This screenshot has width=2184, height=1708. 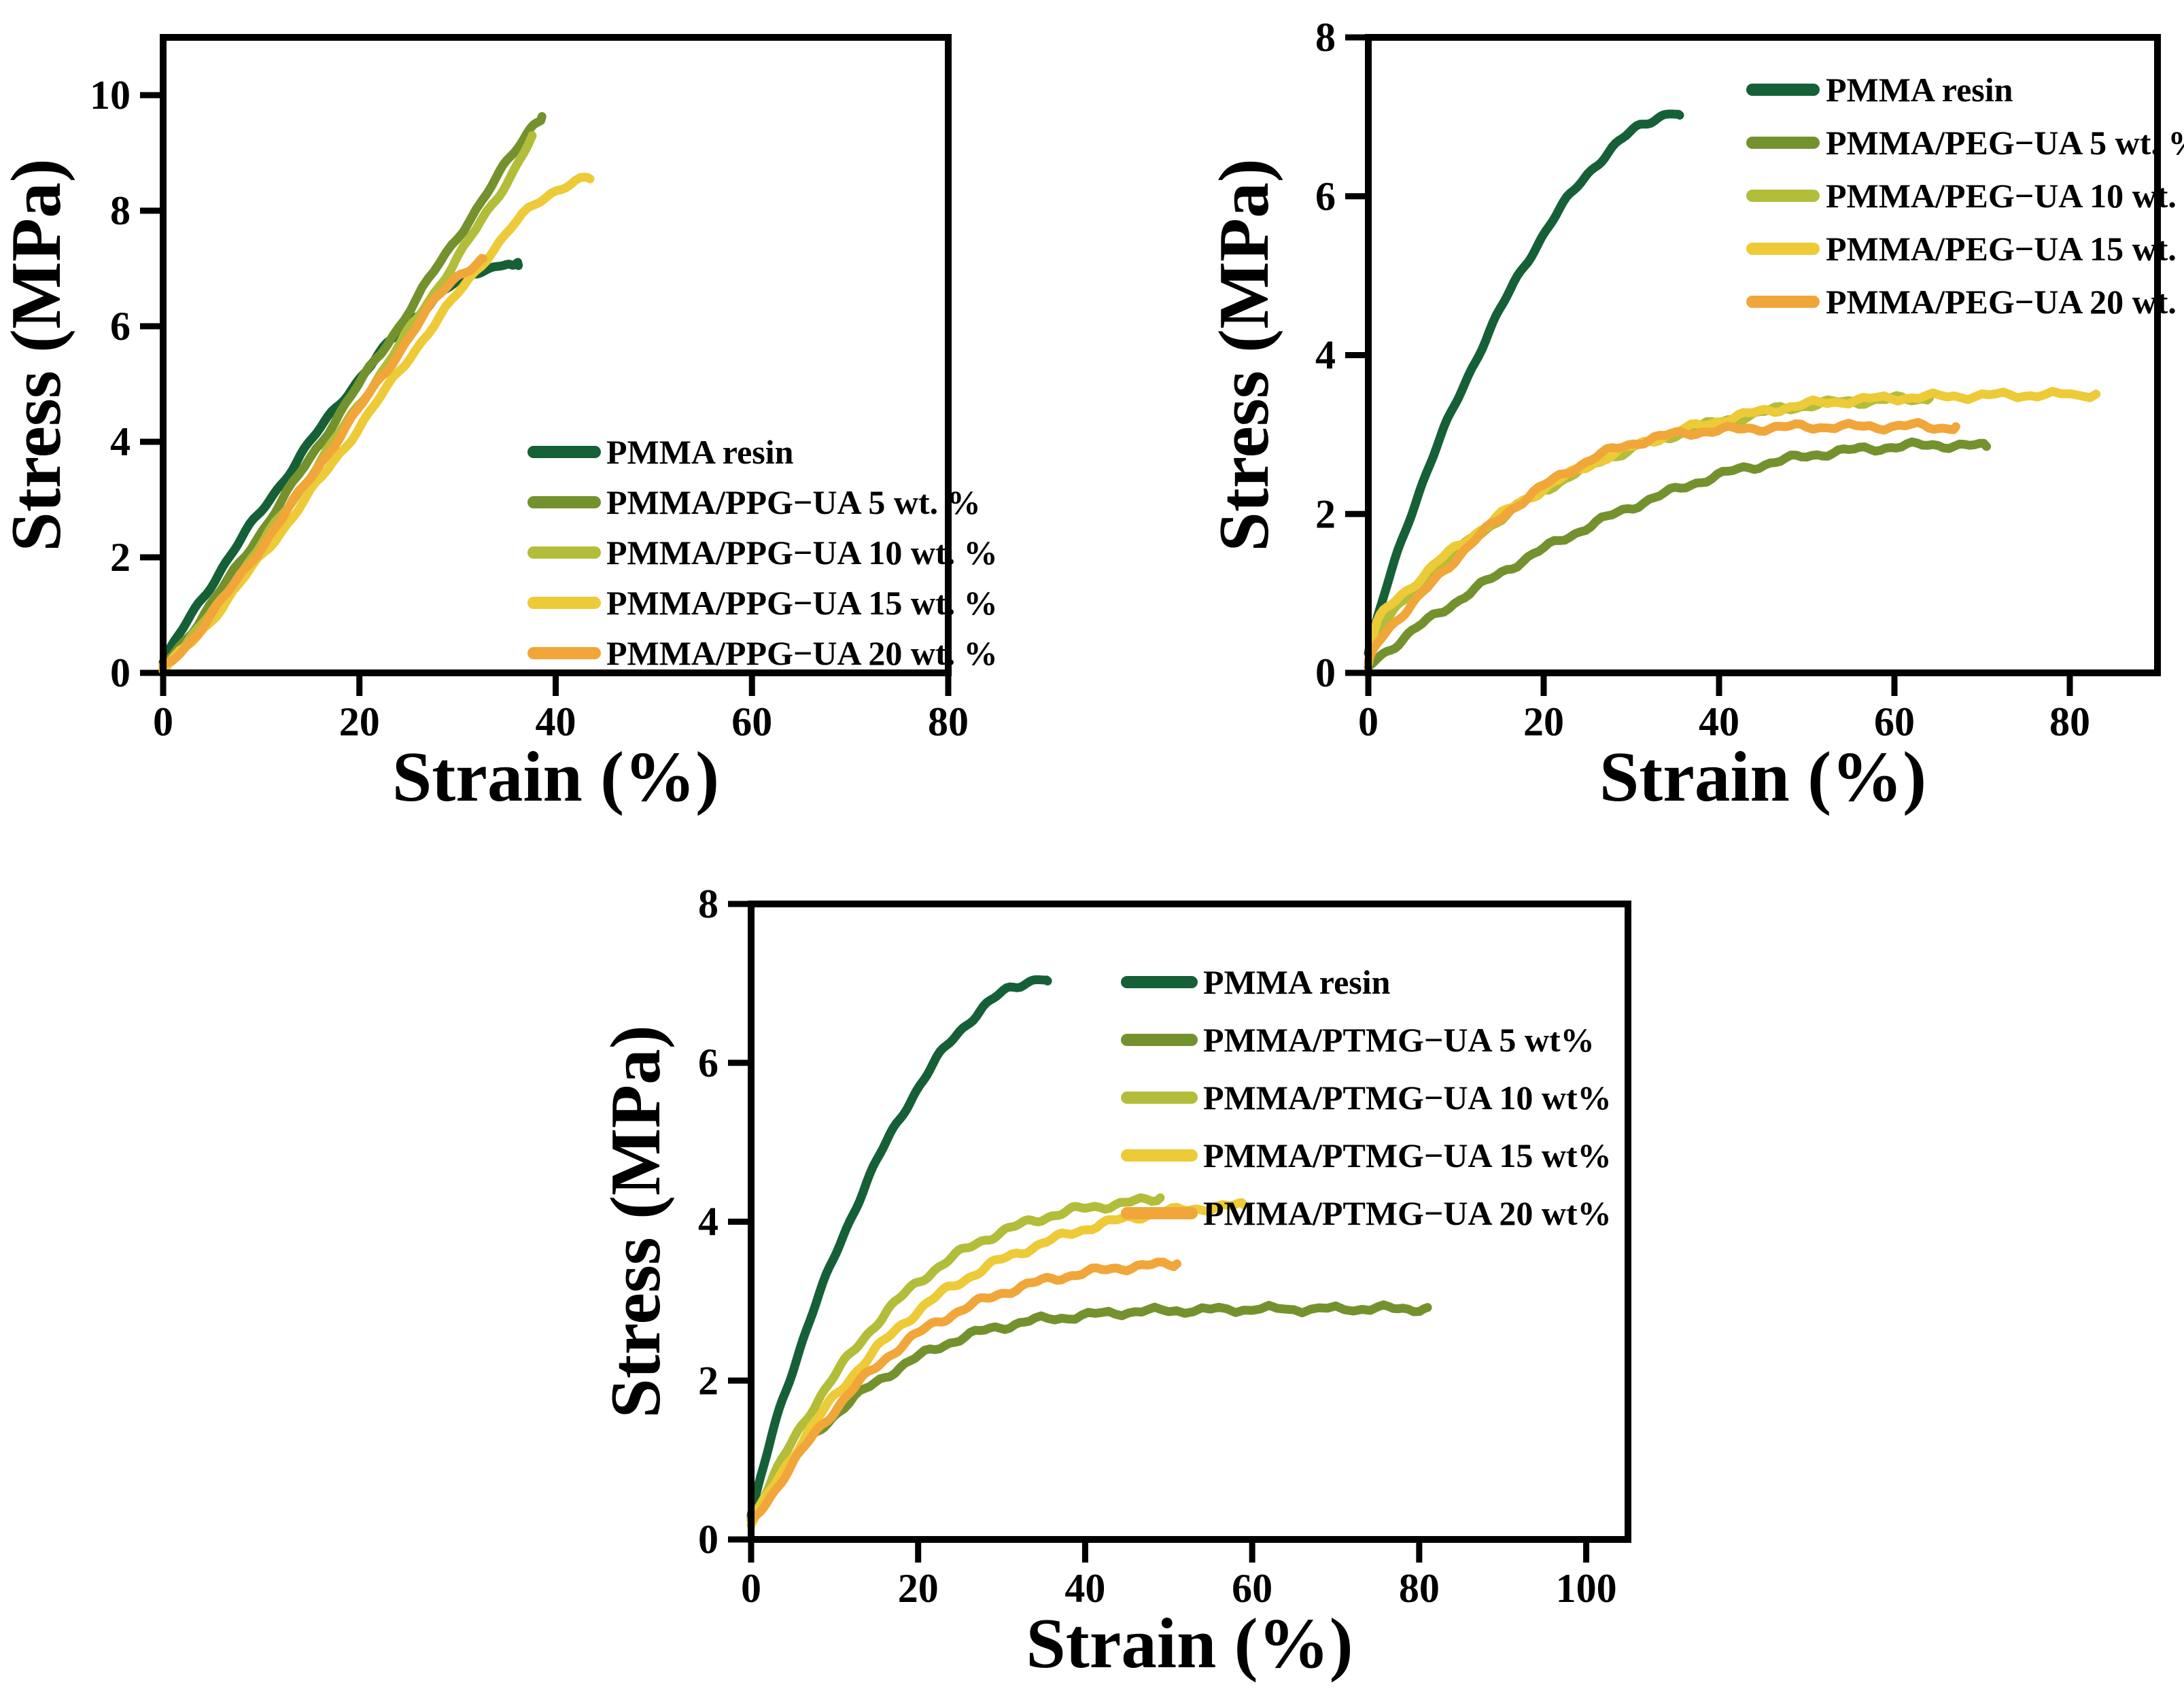 I want to click on series-curve-pmma-ptmg-ua-15-wt, so click(x=998, y=1364).